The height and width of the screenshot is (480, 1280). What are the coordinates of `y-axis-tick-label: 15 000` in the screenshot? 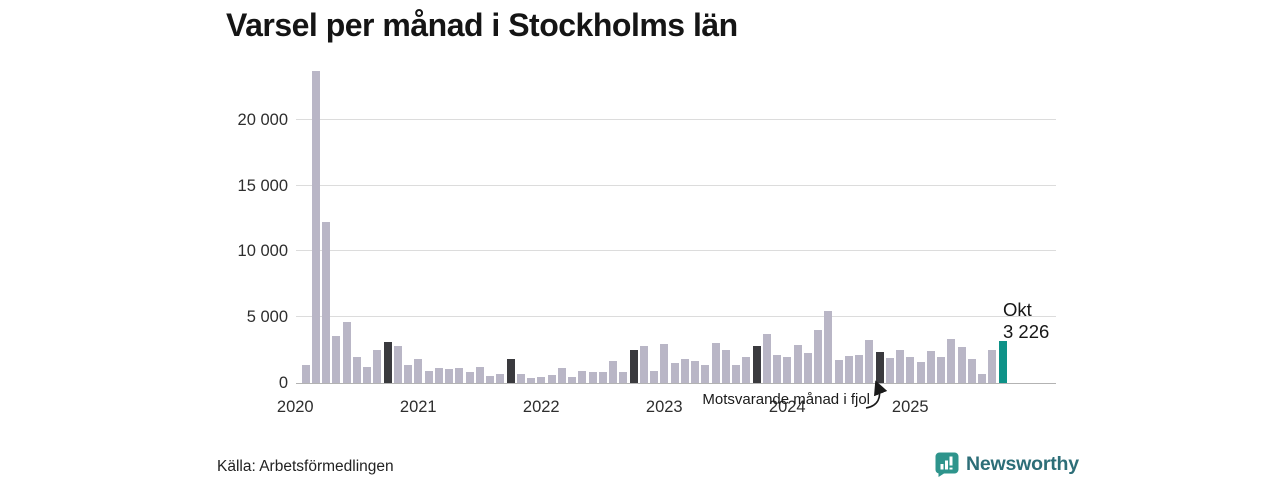 It's located at (262, 185).